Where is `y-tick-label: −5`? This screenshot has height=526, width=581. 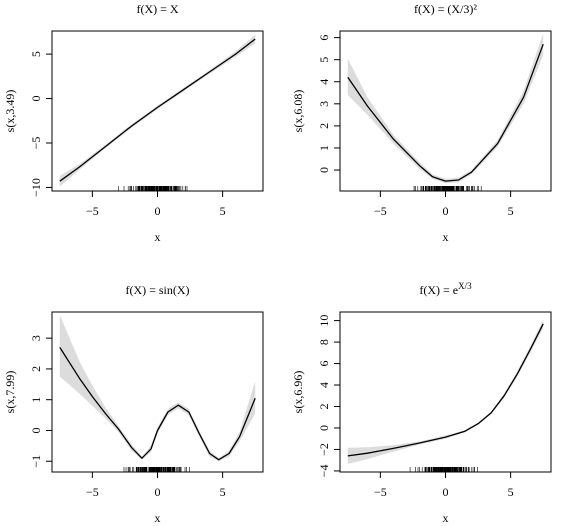 y-tick-label: −5 is located at coordinates (36, 143).